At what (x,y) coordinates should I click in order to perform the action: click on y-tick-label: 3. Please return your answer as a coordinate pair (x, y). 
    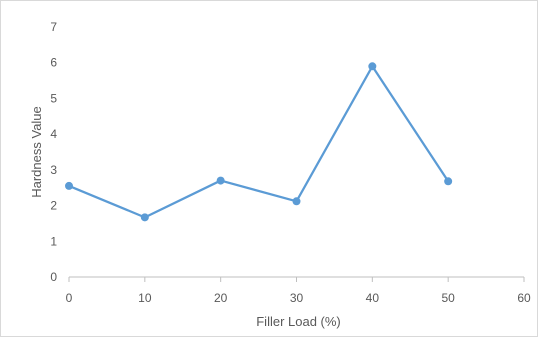
    Looking at the image, I should click on (53, 170).